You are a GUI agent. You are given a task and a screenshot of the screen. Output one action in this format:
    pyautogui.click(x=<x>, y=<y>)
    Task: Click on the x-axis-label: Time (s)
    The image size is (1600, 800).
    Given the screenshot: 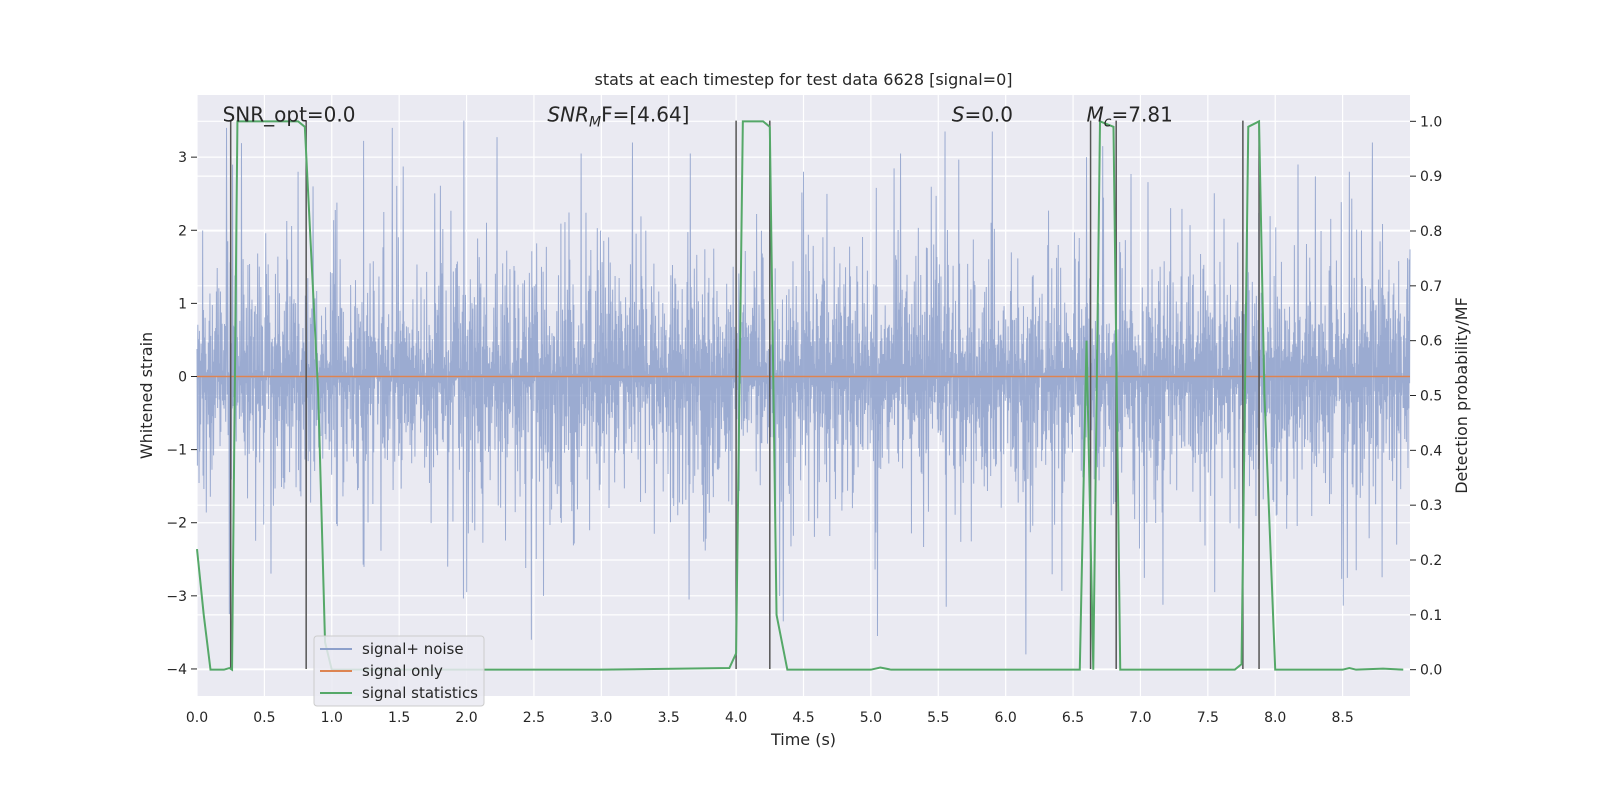 What is the action you would take?
    pyautogui.click(x=803, y=739)
    